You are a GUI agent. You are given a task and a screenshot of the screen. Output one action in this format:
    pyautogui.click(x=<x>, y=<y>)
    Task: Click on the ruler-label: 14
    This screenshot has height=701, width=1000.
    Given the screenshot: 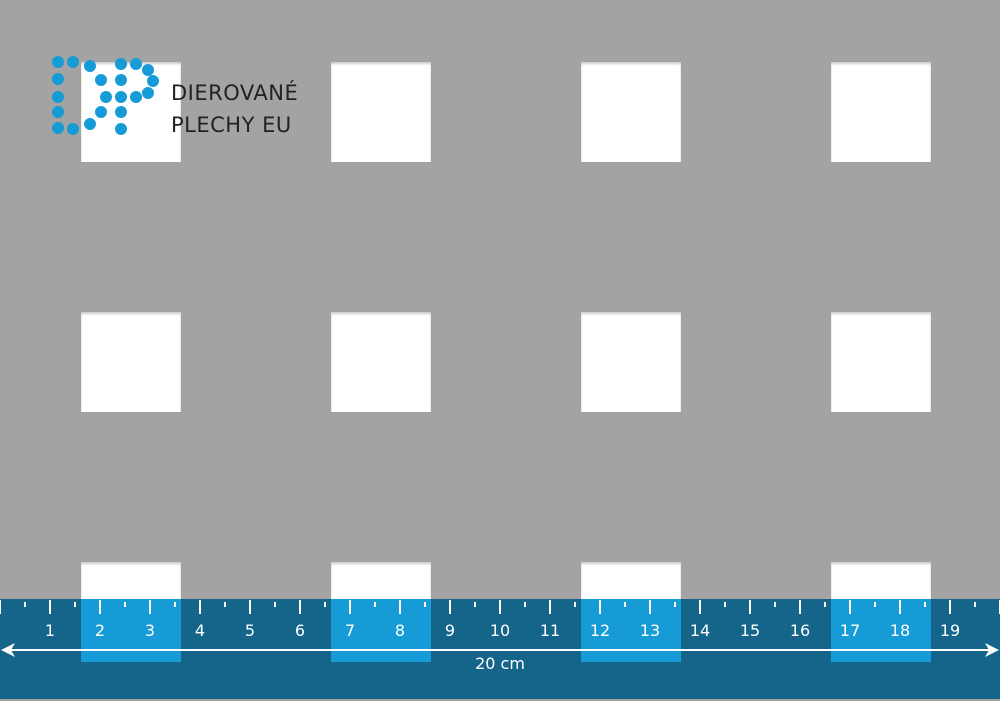 What is the action you would take?
    pyautogui.click(x=700, y=630)
    